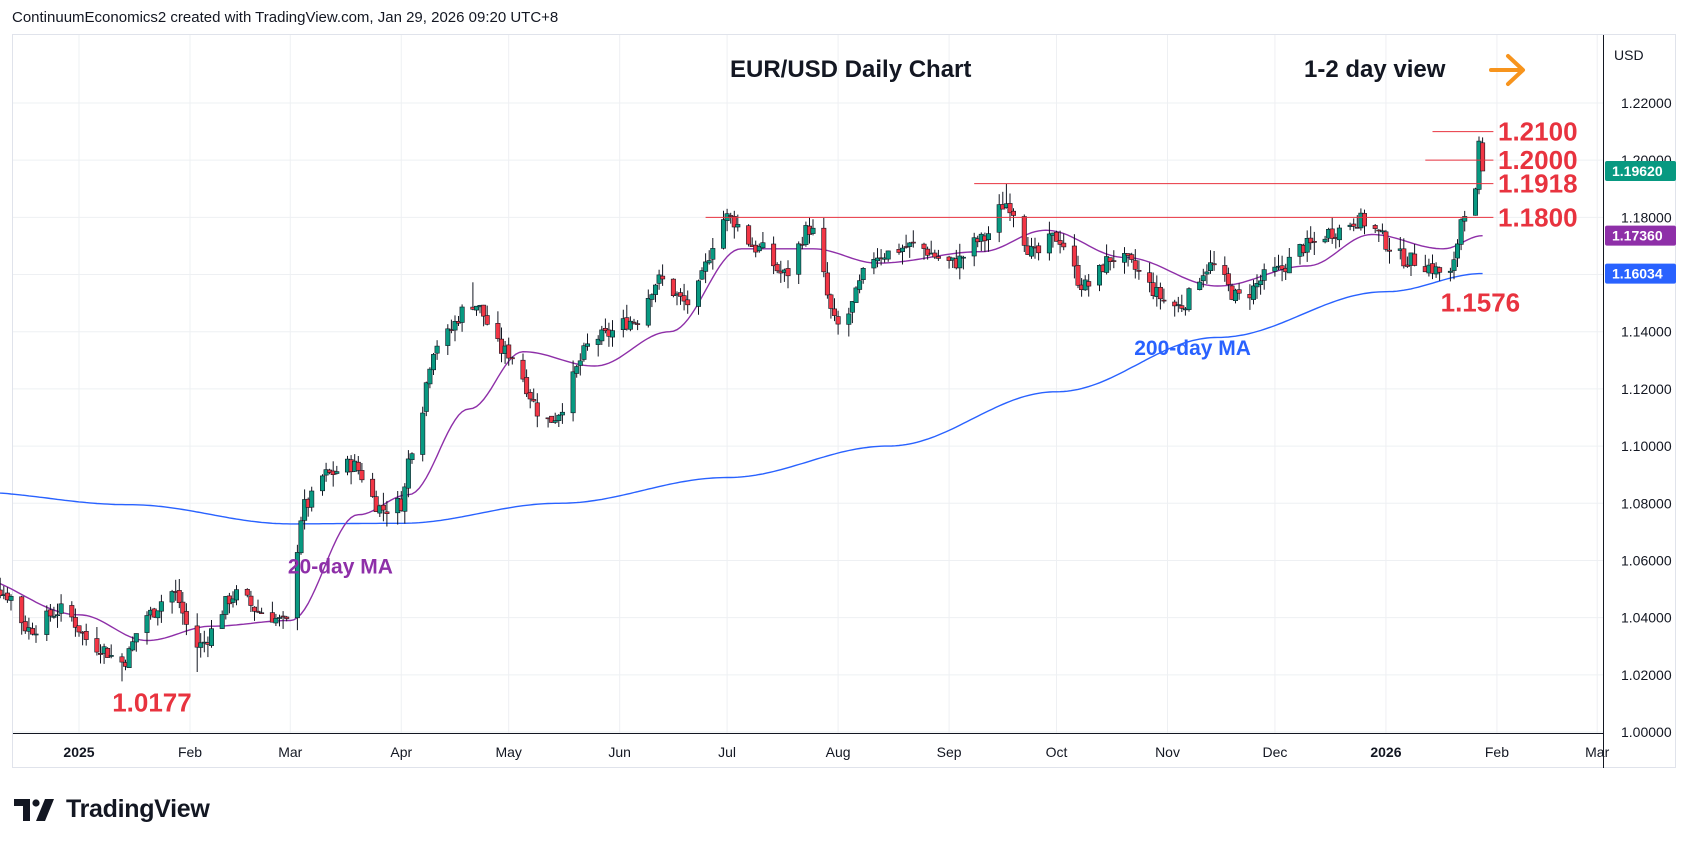 The width and height of the screenshot is (1689, 843). I want to click on x-tick-label: Oct, so click(1057, 752).